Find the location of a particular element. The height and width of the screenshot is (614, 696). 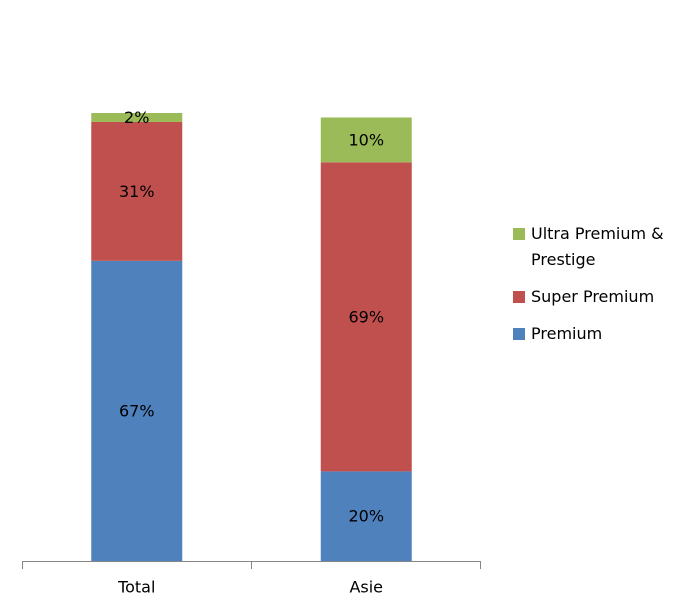

x-tick-label: Total is located at coordinates (136, 587).